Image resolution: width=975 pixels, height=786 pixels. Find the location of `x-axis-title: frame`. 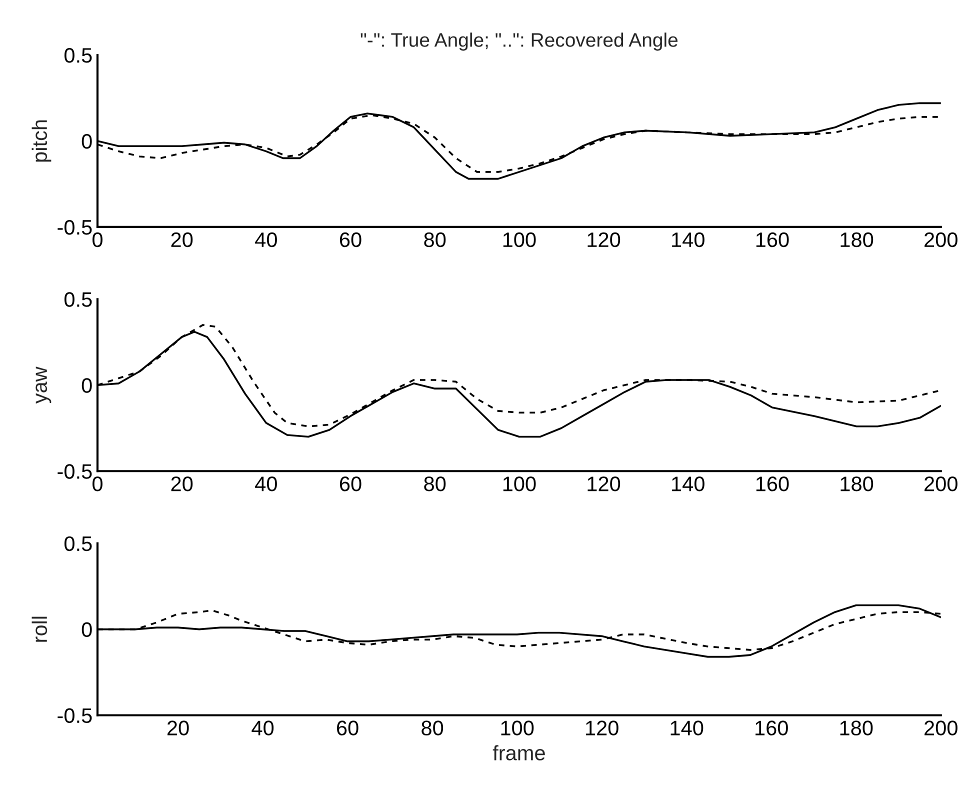

x-axis-title: frame is located at coordinates (518, 752).